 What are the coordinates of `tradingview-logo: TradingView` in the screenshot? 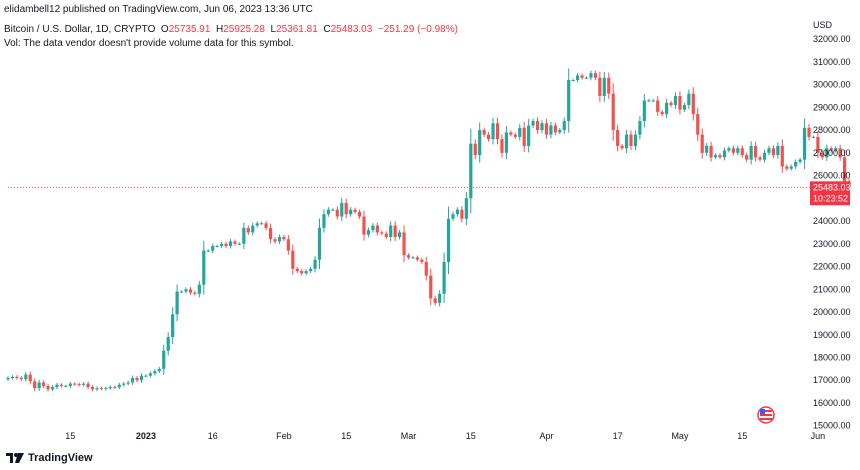 It's located at (49, 458).